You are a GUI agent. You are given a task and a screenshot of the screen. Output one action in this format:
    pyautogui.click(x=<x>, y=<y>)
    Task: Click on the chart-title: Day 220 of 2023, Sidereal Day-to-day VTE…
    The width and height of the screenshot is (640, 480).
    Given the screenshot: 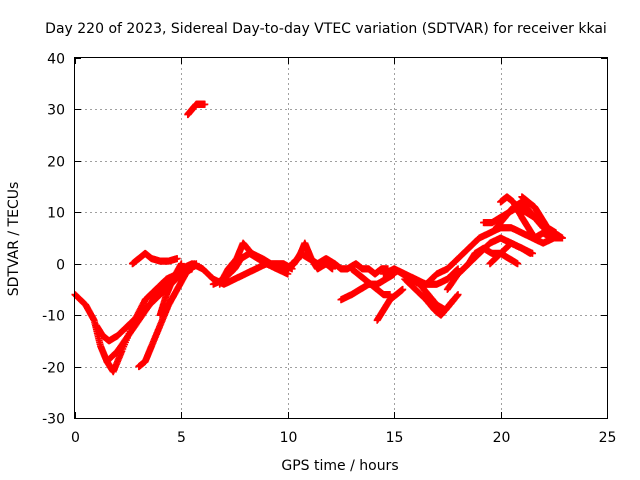 What is the action you would take?
    pyautogui.click(x=326, y=29)
    